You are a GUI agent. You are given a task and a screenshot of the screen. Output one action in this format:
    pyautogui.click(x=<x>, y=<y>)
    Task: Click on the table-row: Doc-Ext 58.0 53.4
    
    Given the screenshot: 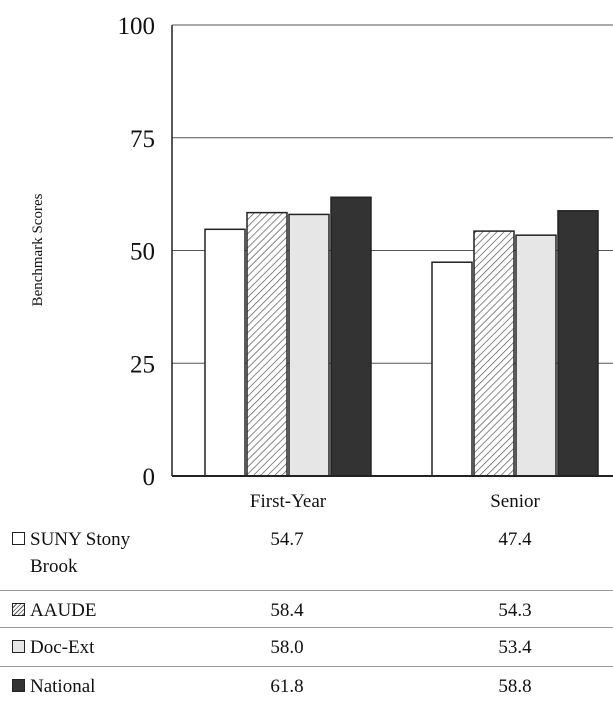 What is the action you would take?
    pyautogui.click(x=306, y=647)
    